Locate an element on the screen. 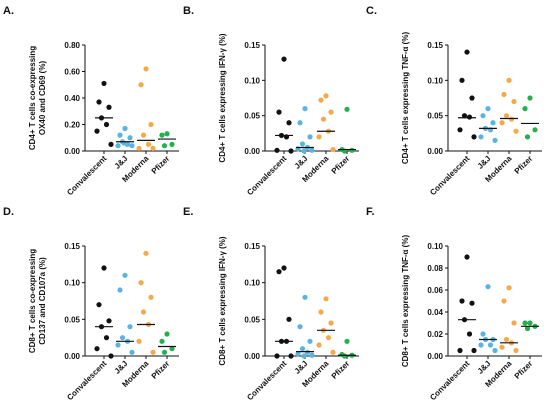 This screenshot has height=413, width=550. y-axis-label: CD4+ T cells expressing IFN-γ (%) is located at coordinates (222, 97).